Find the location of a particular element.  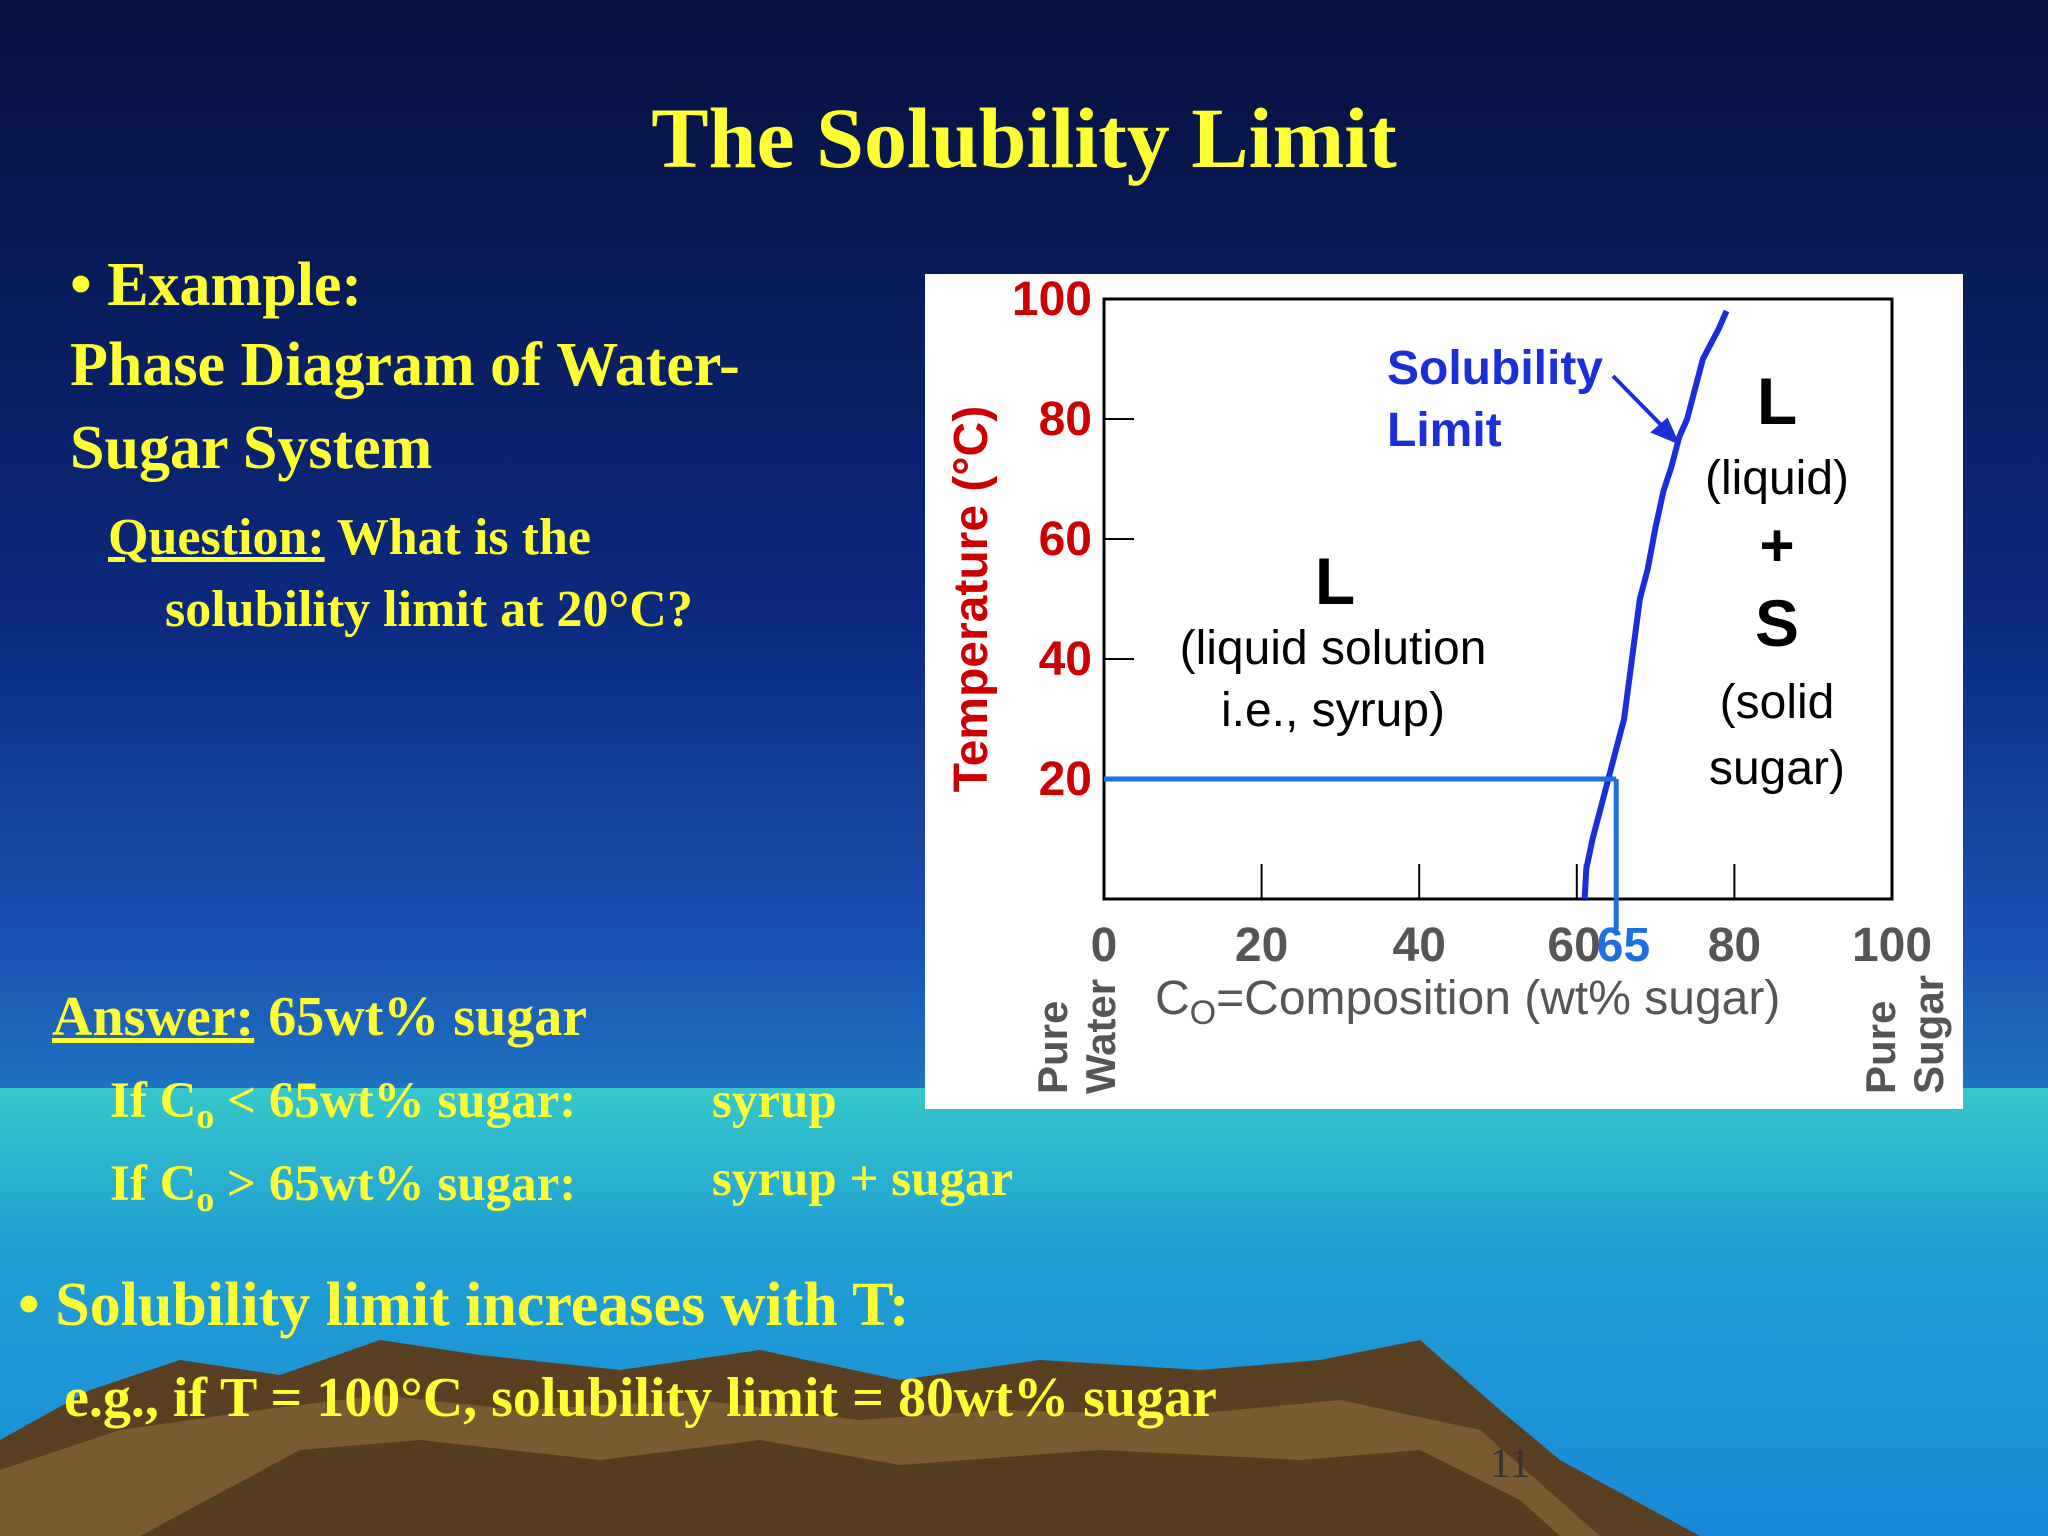

condition-1-suffix: < 65wt% sugar: is located at coordinates (395, 1101).